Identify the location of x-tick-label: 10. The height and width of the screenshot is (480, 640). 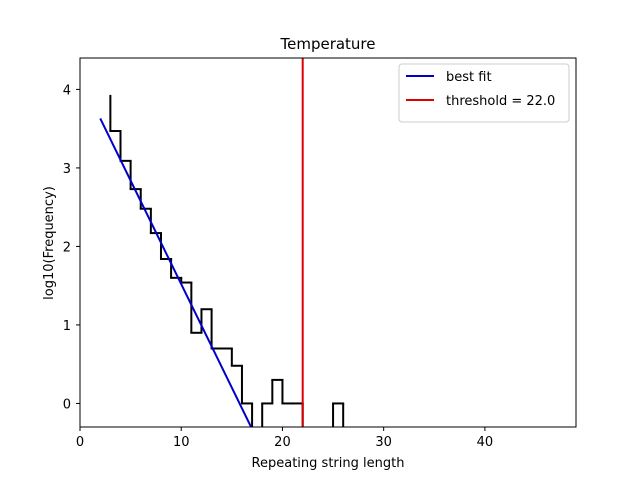
(181, 442).